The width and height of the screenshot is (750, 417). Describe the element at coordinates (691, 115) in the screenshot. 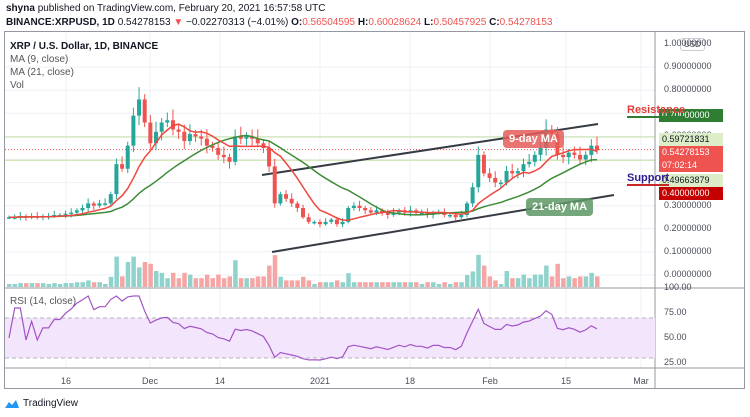

I see `resistance-price-tag: 0.70000000` at that location.